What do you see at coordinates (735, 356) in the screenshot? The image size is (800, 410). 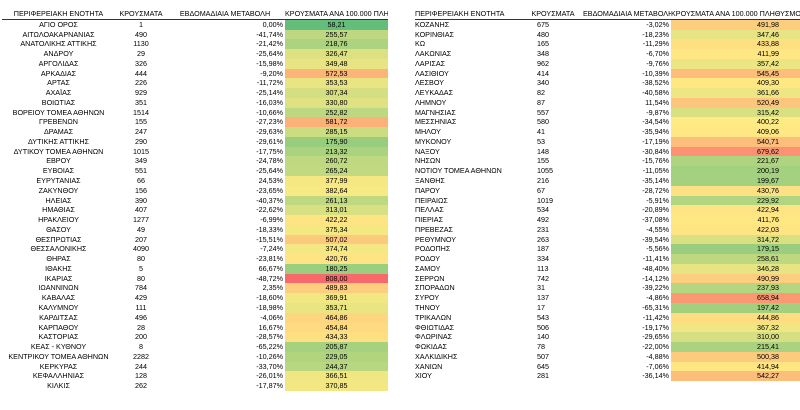 I see `rate-cell: 500,38` at bounding box center [735, 356].